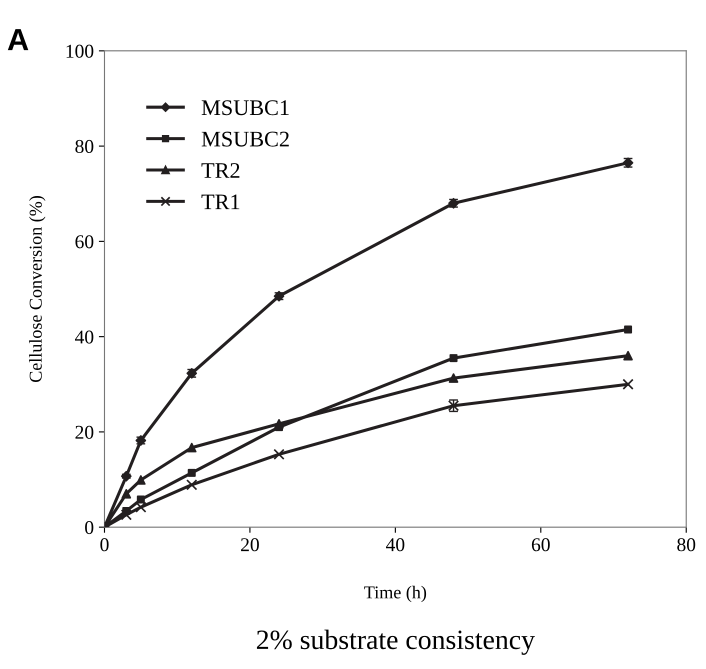  What do you see at coordinates (18, 39) in the screenshot?
I see `text: A` at bounding box center [18, 39].